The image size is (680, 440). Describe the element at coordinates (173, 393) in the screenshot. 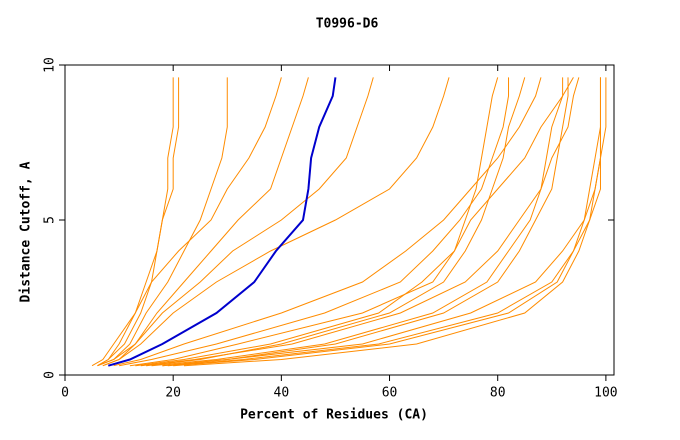

I see `x-tick-label: 20` at that location.